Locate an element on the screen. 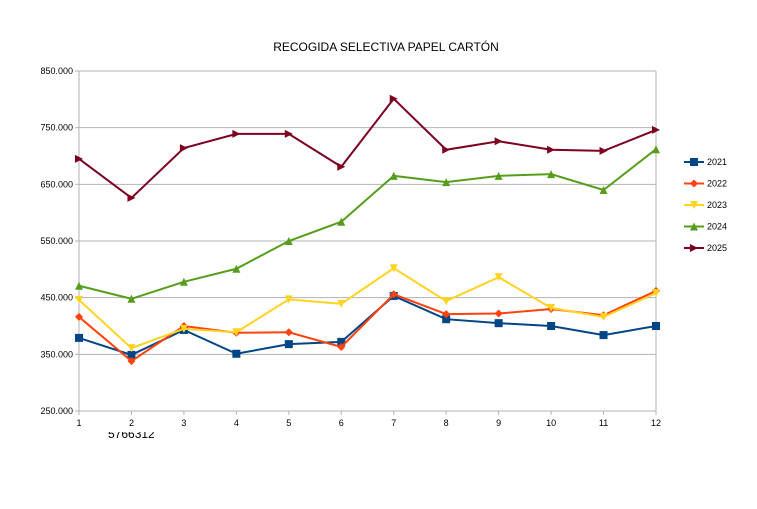  x-tick-label: 6 is located at coordinates (341, 423).